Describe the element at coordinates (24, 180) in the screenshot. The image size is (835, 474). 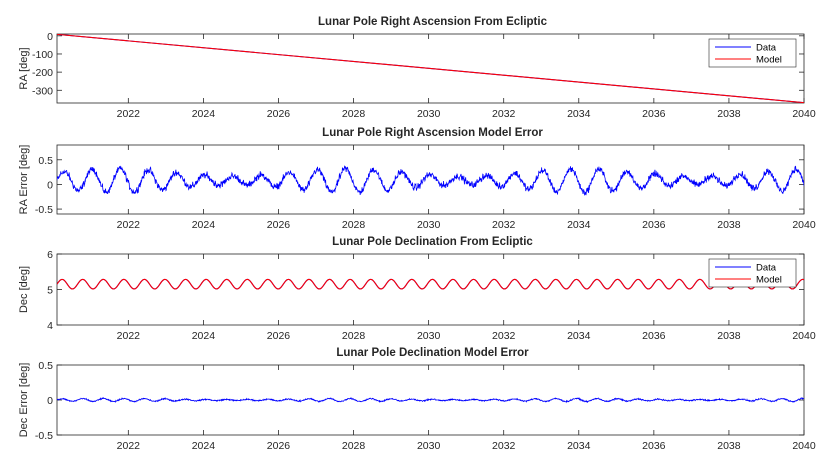
I see `y-axis-label: RA Error [deg]` at that location.